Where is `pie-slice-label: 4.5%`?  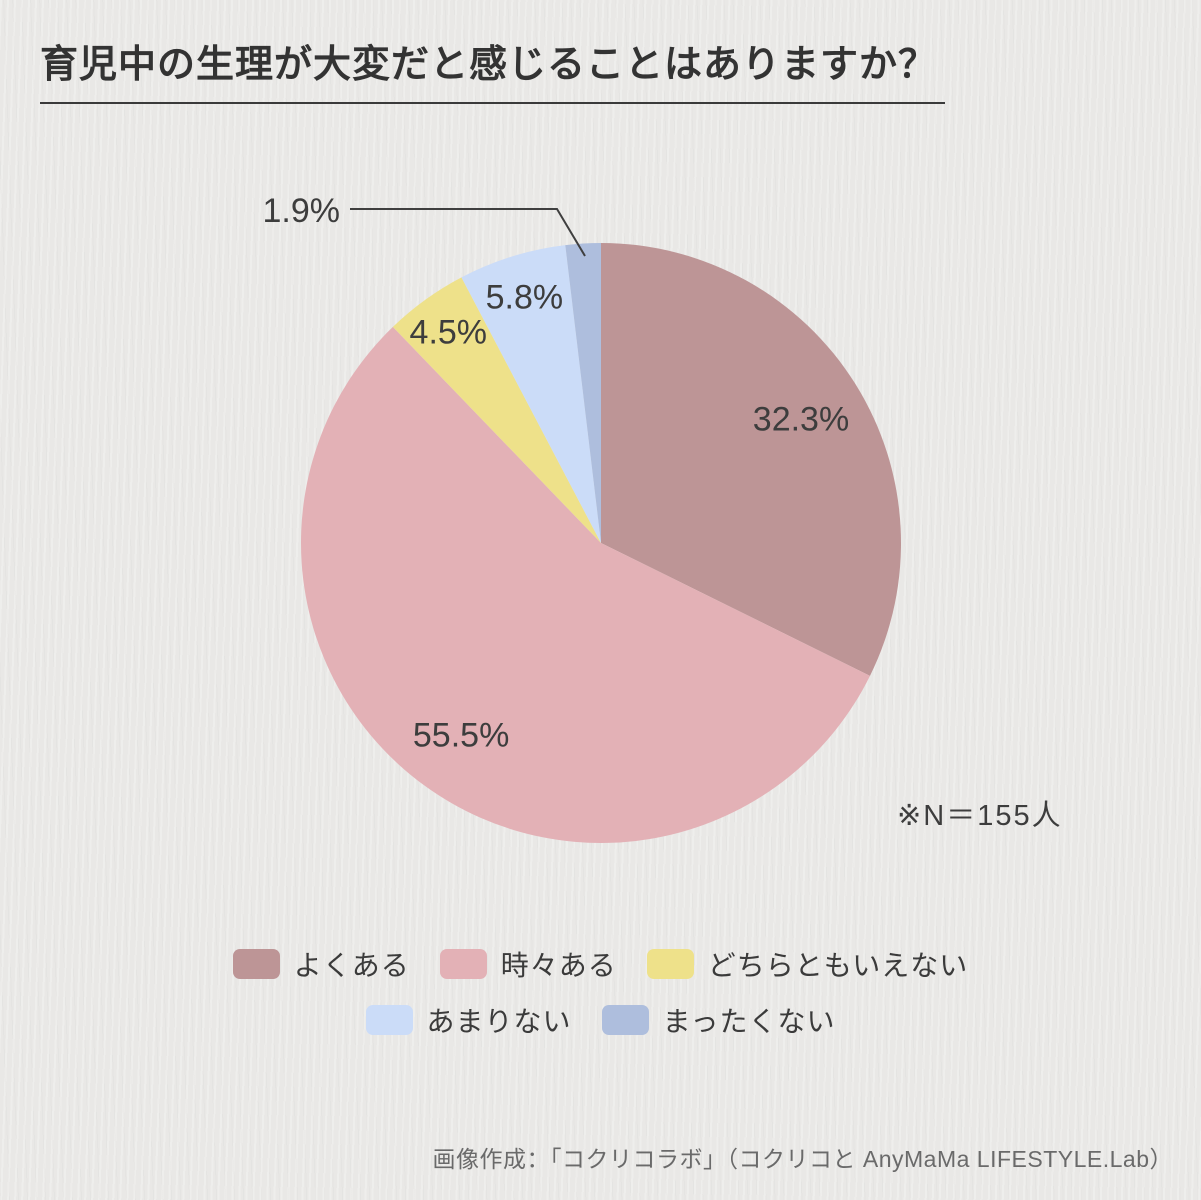
pie-slice-label: 4.5% is located at coordinates (449, 332).